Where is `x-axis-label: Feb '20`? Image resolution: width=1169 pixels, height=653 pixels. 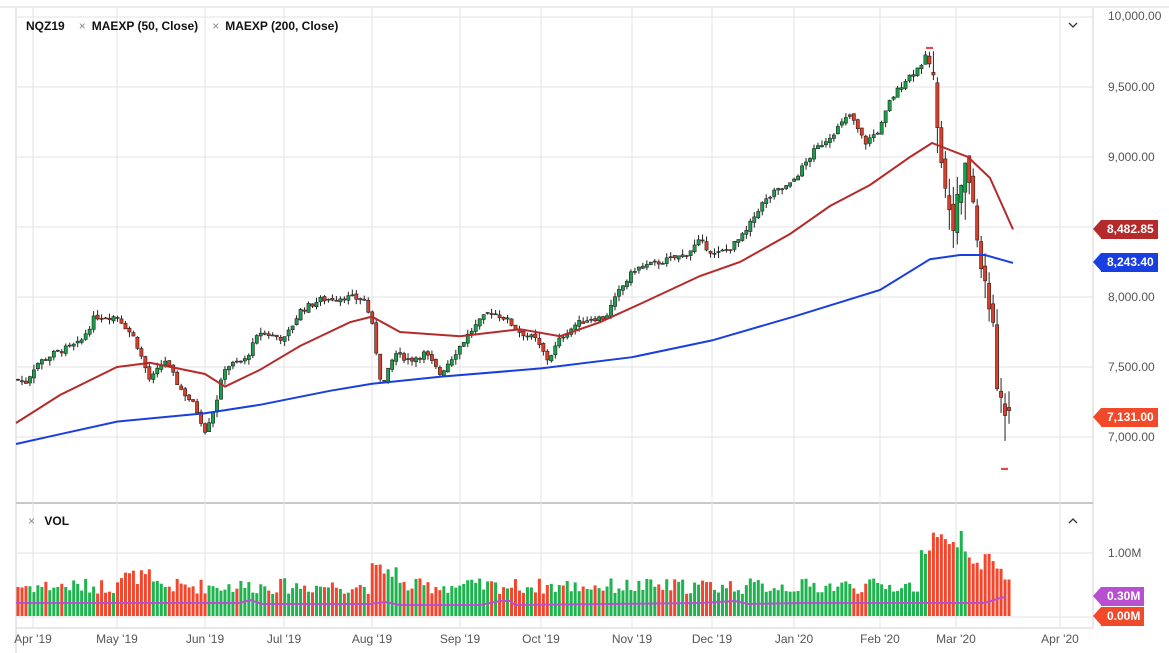 x-axis-label: Feb '20 is located at coordinates (880, 639).